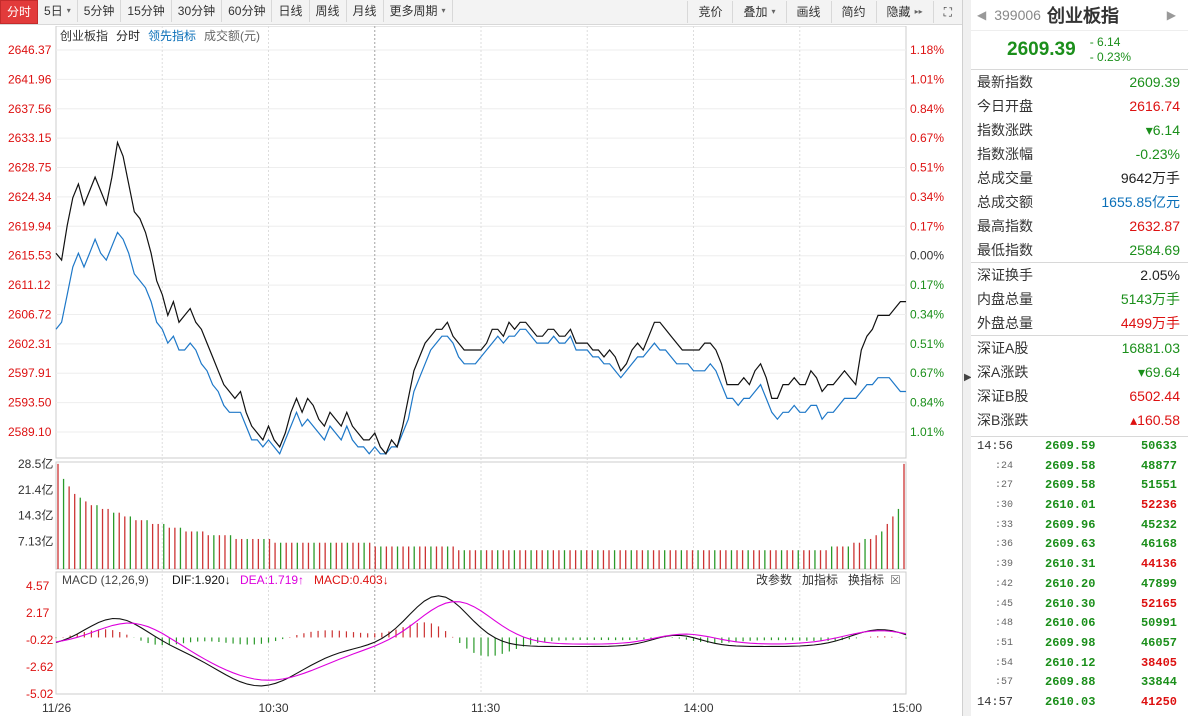 This screenshot has height=716, width=1188. What do you see at coordinates (1079, 420) in the screenshot?
I see `stat-row: 深B涨跌 ▴160.58` at bounding box center [1079, 420].